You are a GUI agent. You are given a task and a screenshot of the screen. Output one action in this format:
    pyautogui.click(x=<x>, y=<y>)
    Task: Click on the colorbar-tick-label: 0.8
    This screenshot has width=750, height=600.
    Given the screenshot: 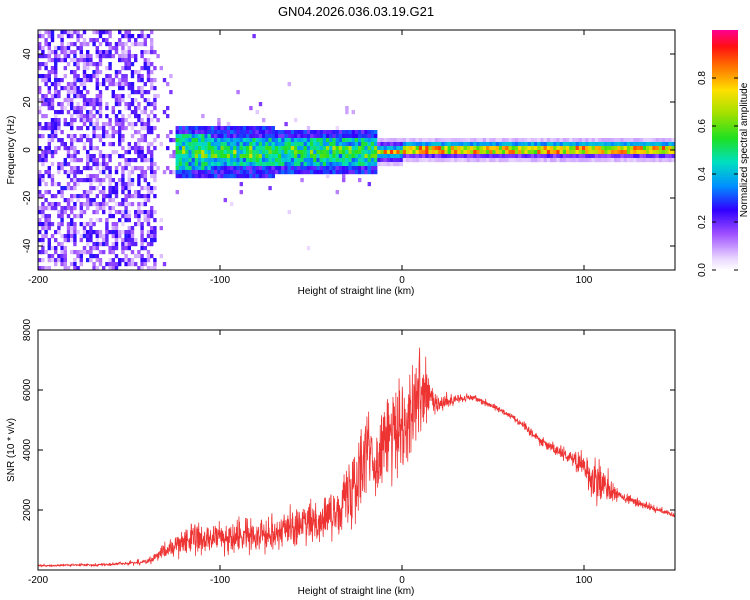 What is the action you would take?
    pyautogui.click(x=702, y=78)
    